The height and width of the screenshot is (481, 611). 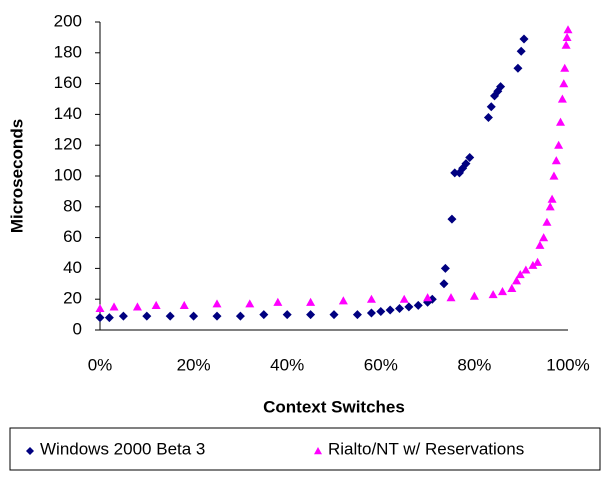 What do you see at coordinates (68, 113) in the screenshot?
I see `y-tick-label: 140` at bounding box center [68, 113].